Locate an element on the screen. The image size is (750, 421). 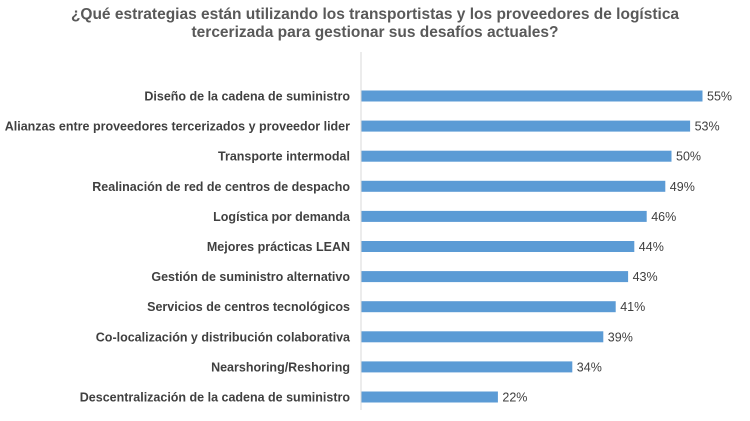
data-label: 53% is located at coordinates (707, 127).